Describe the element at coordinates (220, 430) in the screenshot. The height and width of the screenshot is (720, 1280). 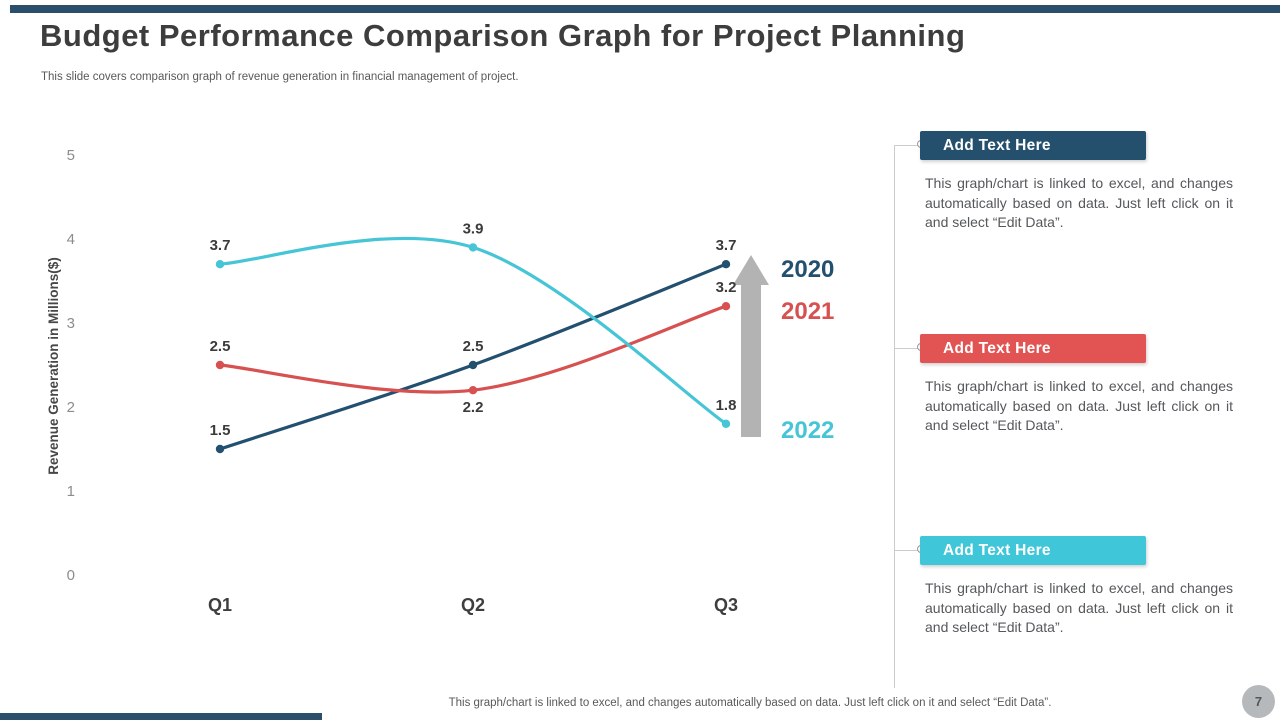
I see `data-label: 1.5` at that location.